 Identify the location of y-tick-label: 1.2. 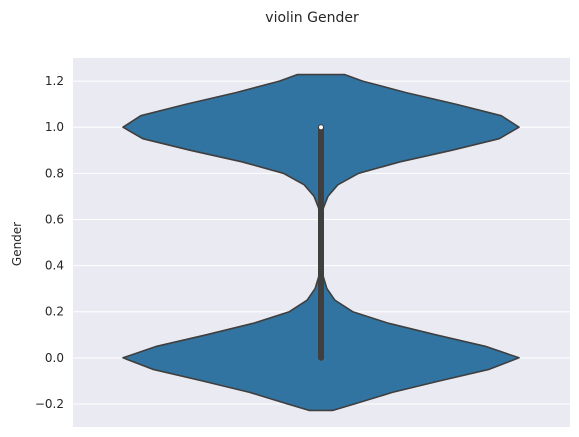
(54, 81).